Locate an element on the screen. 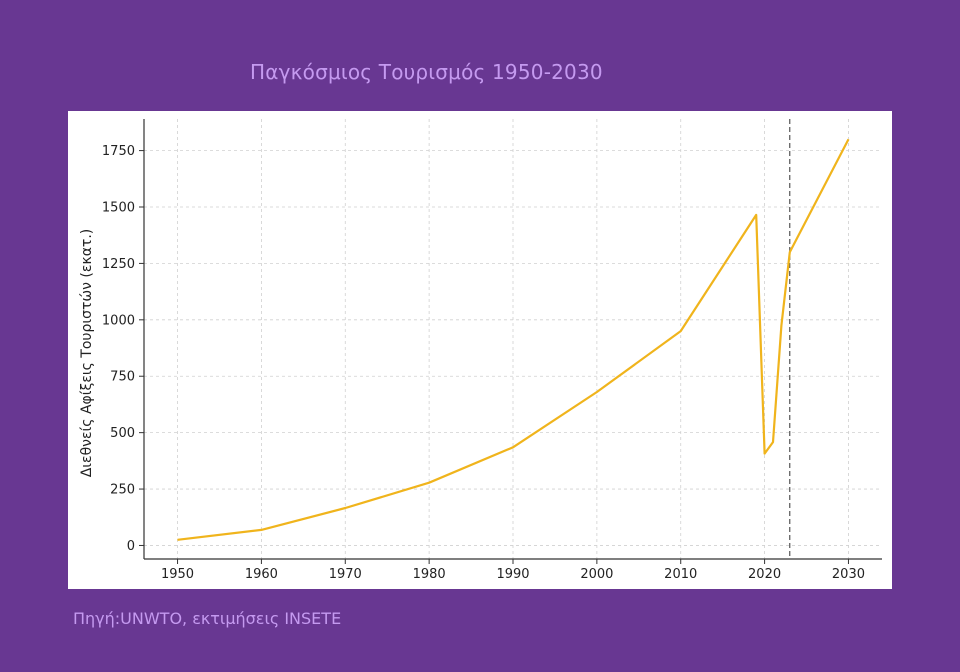 The width and height of the screenshot is (960, 672). x-tick-label: 2030 is located at coordinates (848, 574).